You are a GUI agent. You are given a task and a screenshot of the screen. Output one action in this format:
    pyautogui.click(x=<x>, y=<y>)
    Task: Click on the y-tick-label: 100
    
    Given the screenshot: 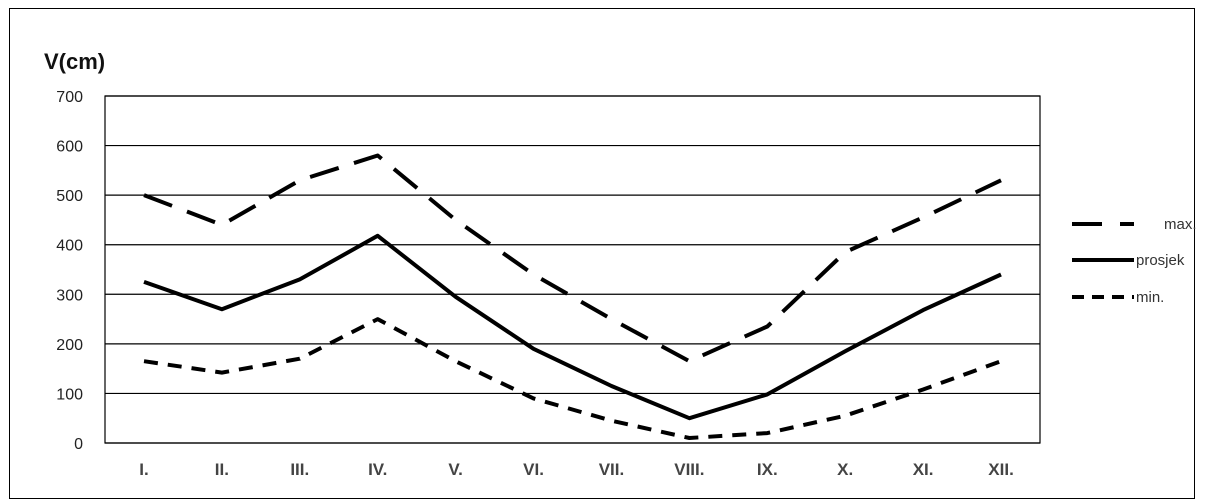 What is the action you would take?
    pyautogui.click(x=69, y=394)
    